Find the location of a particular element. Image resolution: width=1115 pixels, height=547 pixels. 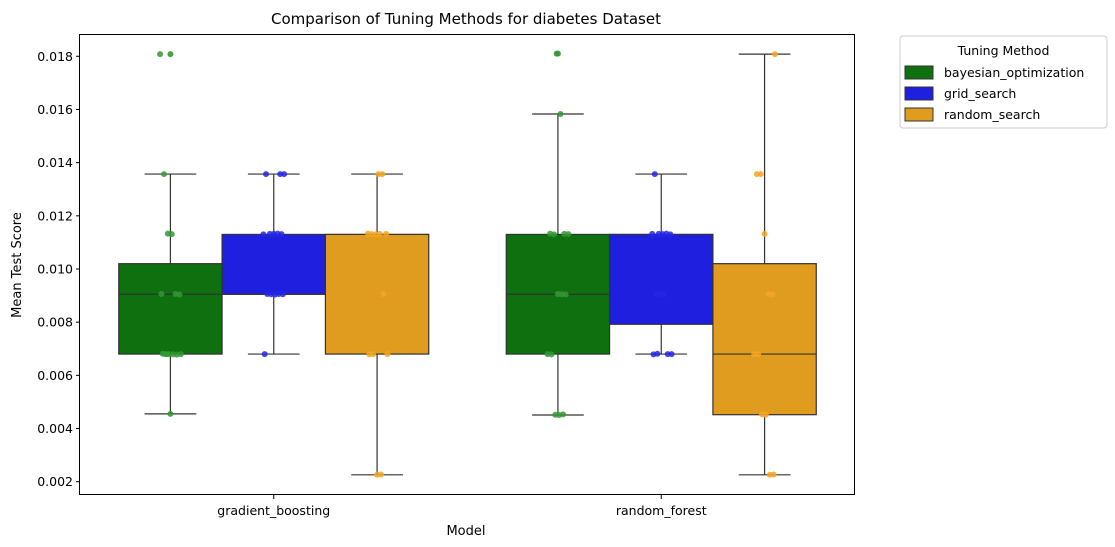

y-tick-label: 0.018 is located at coordinates (55, 56).